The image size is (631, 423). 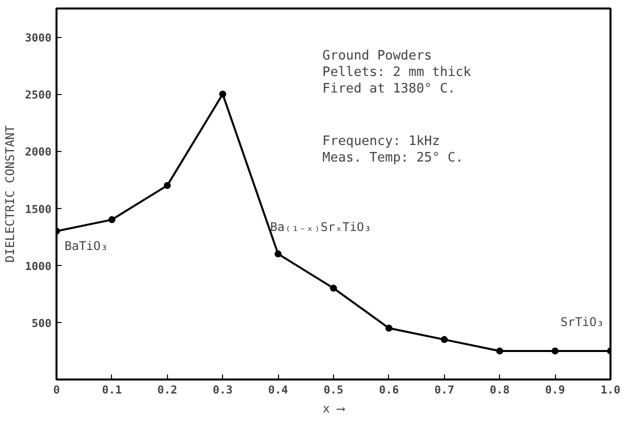 What do you see at coordinates (389, 390) in the screenshot?
I see `x-tick-label: 0.6` at bounding box center [389, 390].